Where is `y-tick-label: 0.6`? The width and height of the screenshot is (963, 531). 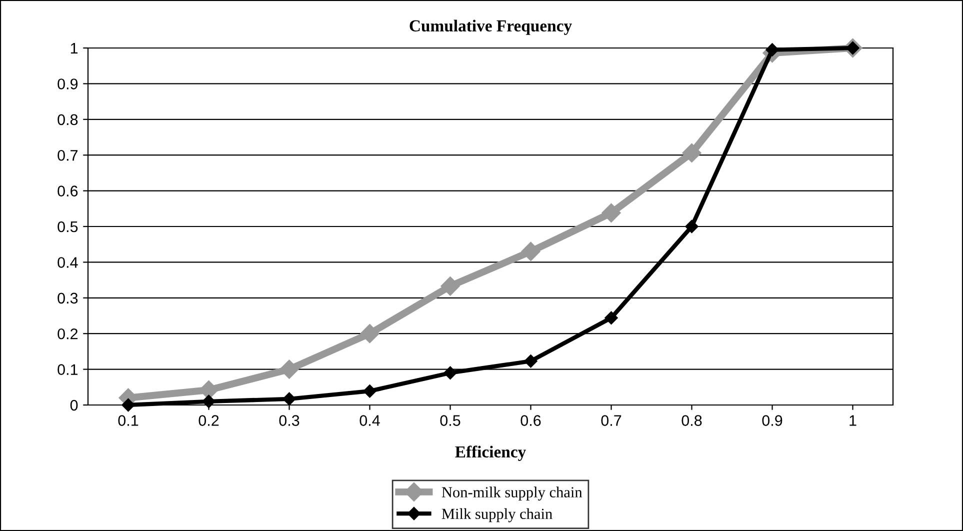 y-tick-label: 0.6 is located at coordinates (68, 191).